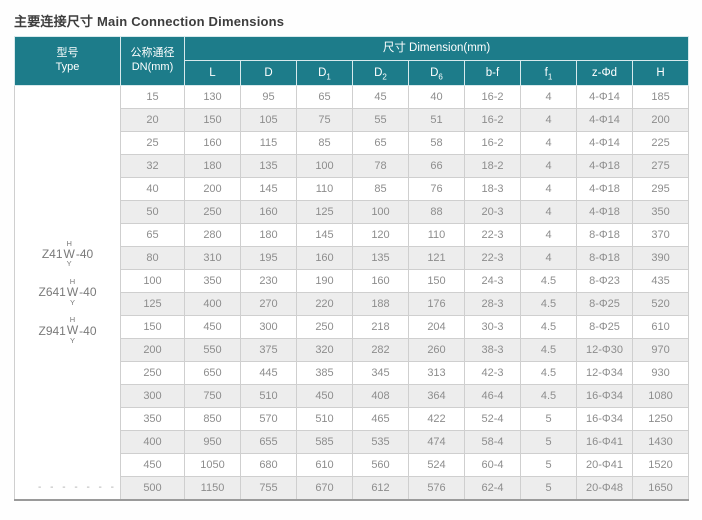 Image resolution: width=702 pixels, height=520 pixels. I want to click on dim-value: 190, so click(324, 281).